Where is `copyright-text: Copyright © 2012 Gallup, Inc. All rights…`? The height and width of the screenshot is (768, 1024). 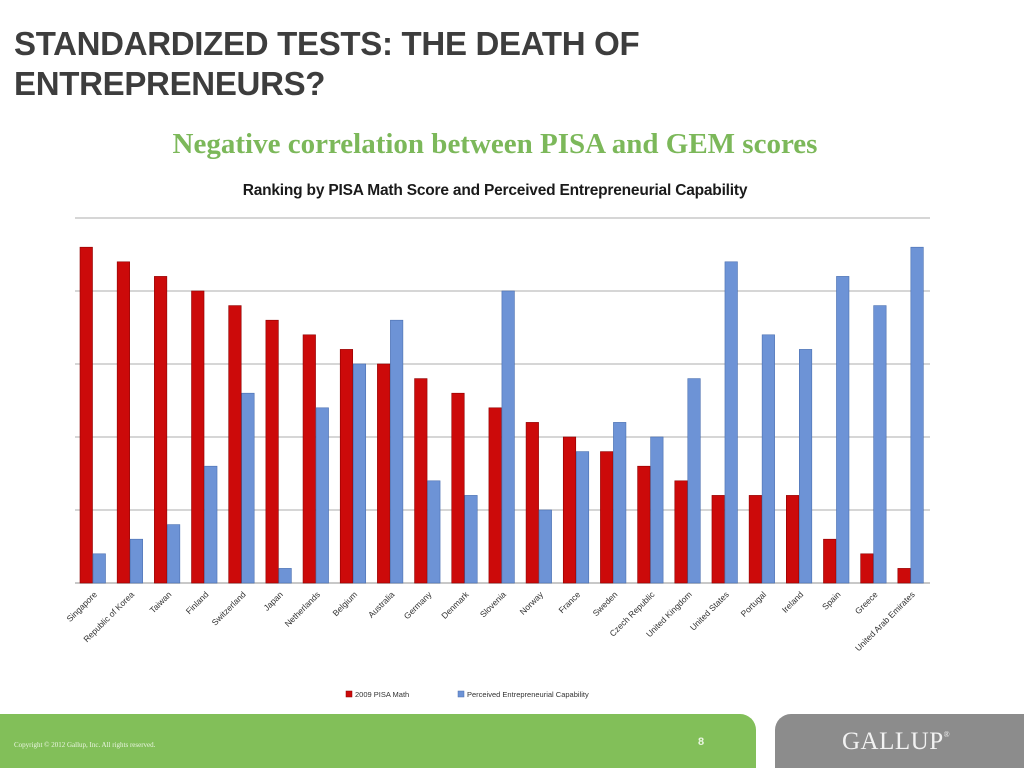
copyright-text: Copyright © 2012 Gallup, Inc. All rights… is located at coordinates (85, 745).